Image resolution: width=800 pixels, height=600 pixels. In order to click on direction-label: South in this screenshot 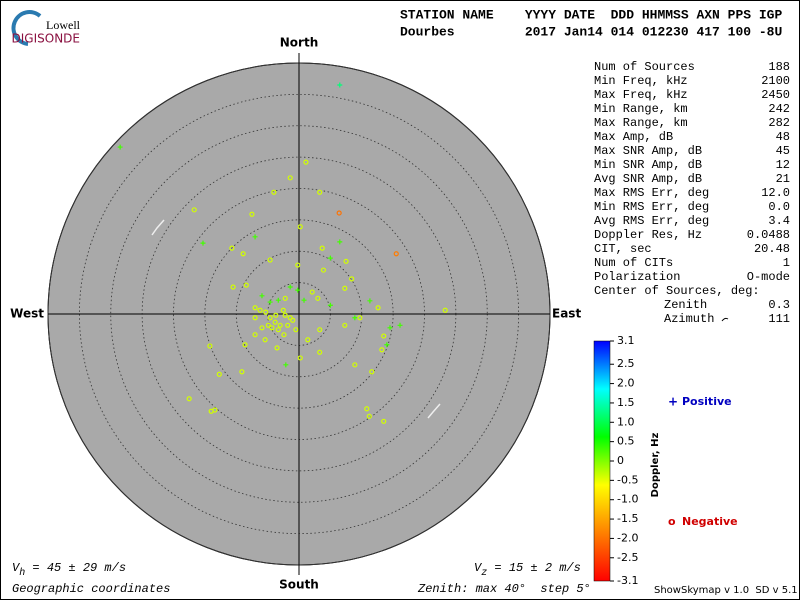, I will do `click(299, 585)`.